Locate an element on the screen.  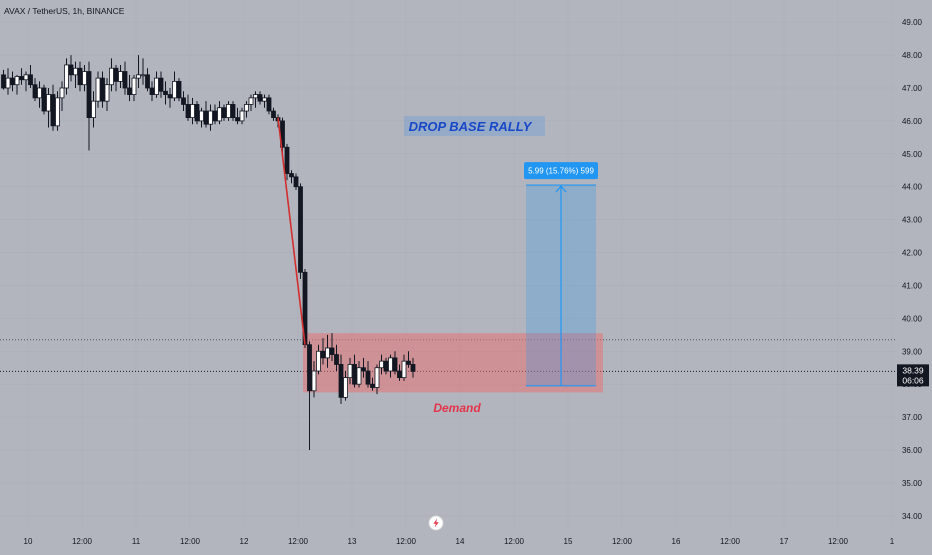
y-tick-label: 37.00 is located at coordinates (912, 417).